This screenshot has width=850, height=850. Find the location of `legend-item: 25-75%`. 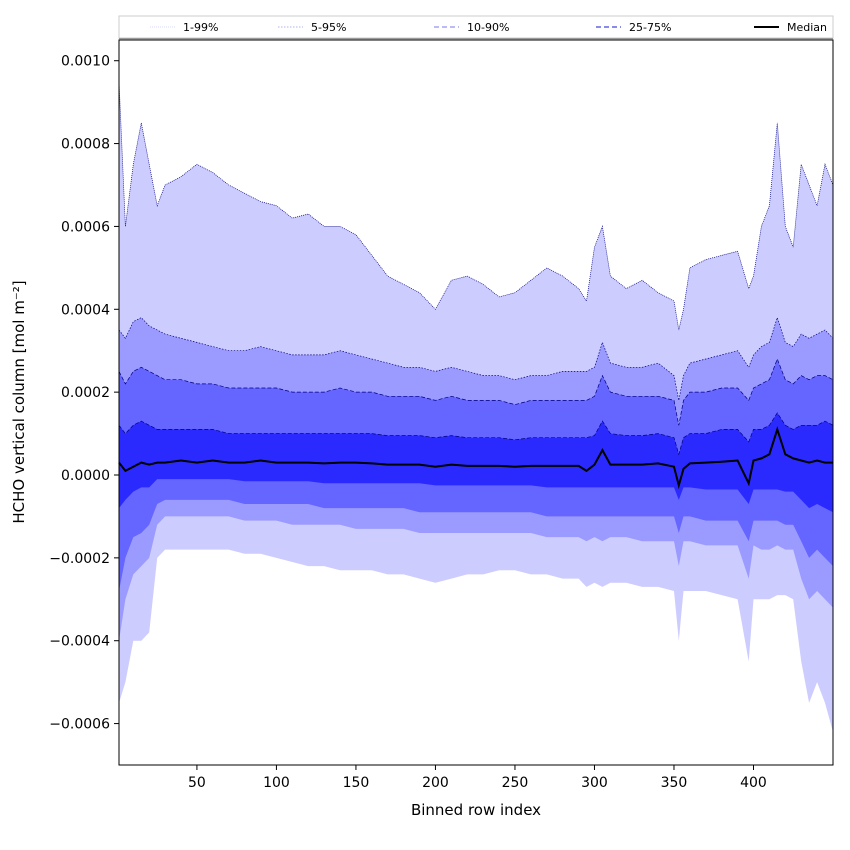

legend-item: 25-75% is located at coordinates (633, 27).